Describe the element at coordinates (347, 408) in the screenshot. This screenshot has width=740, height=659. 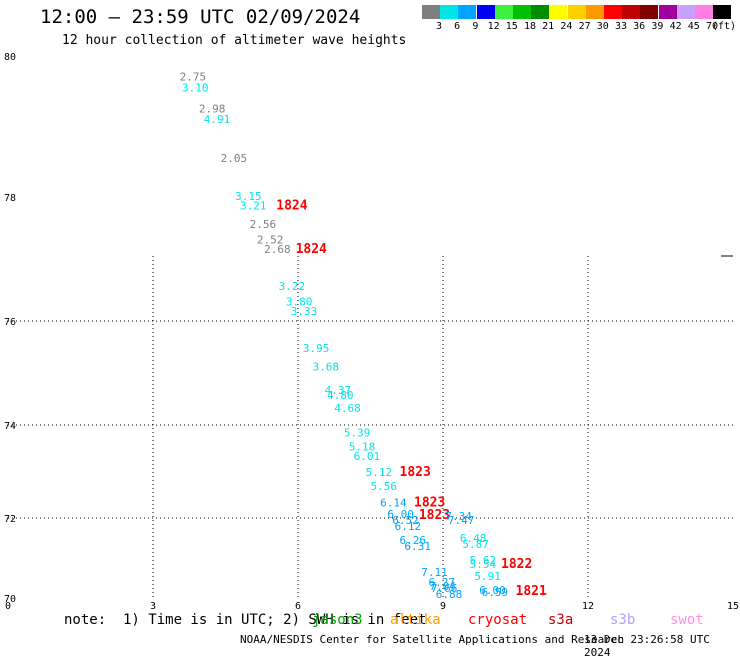
I see `wave-height-label: 4.68` at that location.